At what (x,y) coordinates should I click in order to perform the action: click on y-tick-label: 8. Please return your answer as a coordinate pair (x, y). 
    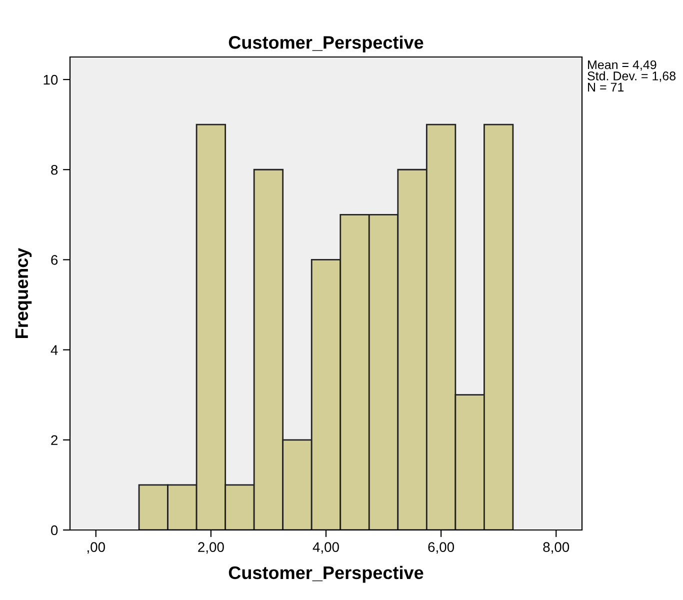
    Looking at the image, I should click on (54, 169).